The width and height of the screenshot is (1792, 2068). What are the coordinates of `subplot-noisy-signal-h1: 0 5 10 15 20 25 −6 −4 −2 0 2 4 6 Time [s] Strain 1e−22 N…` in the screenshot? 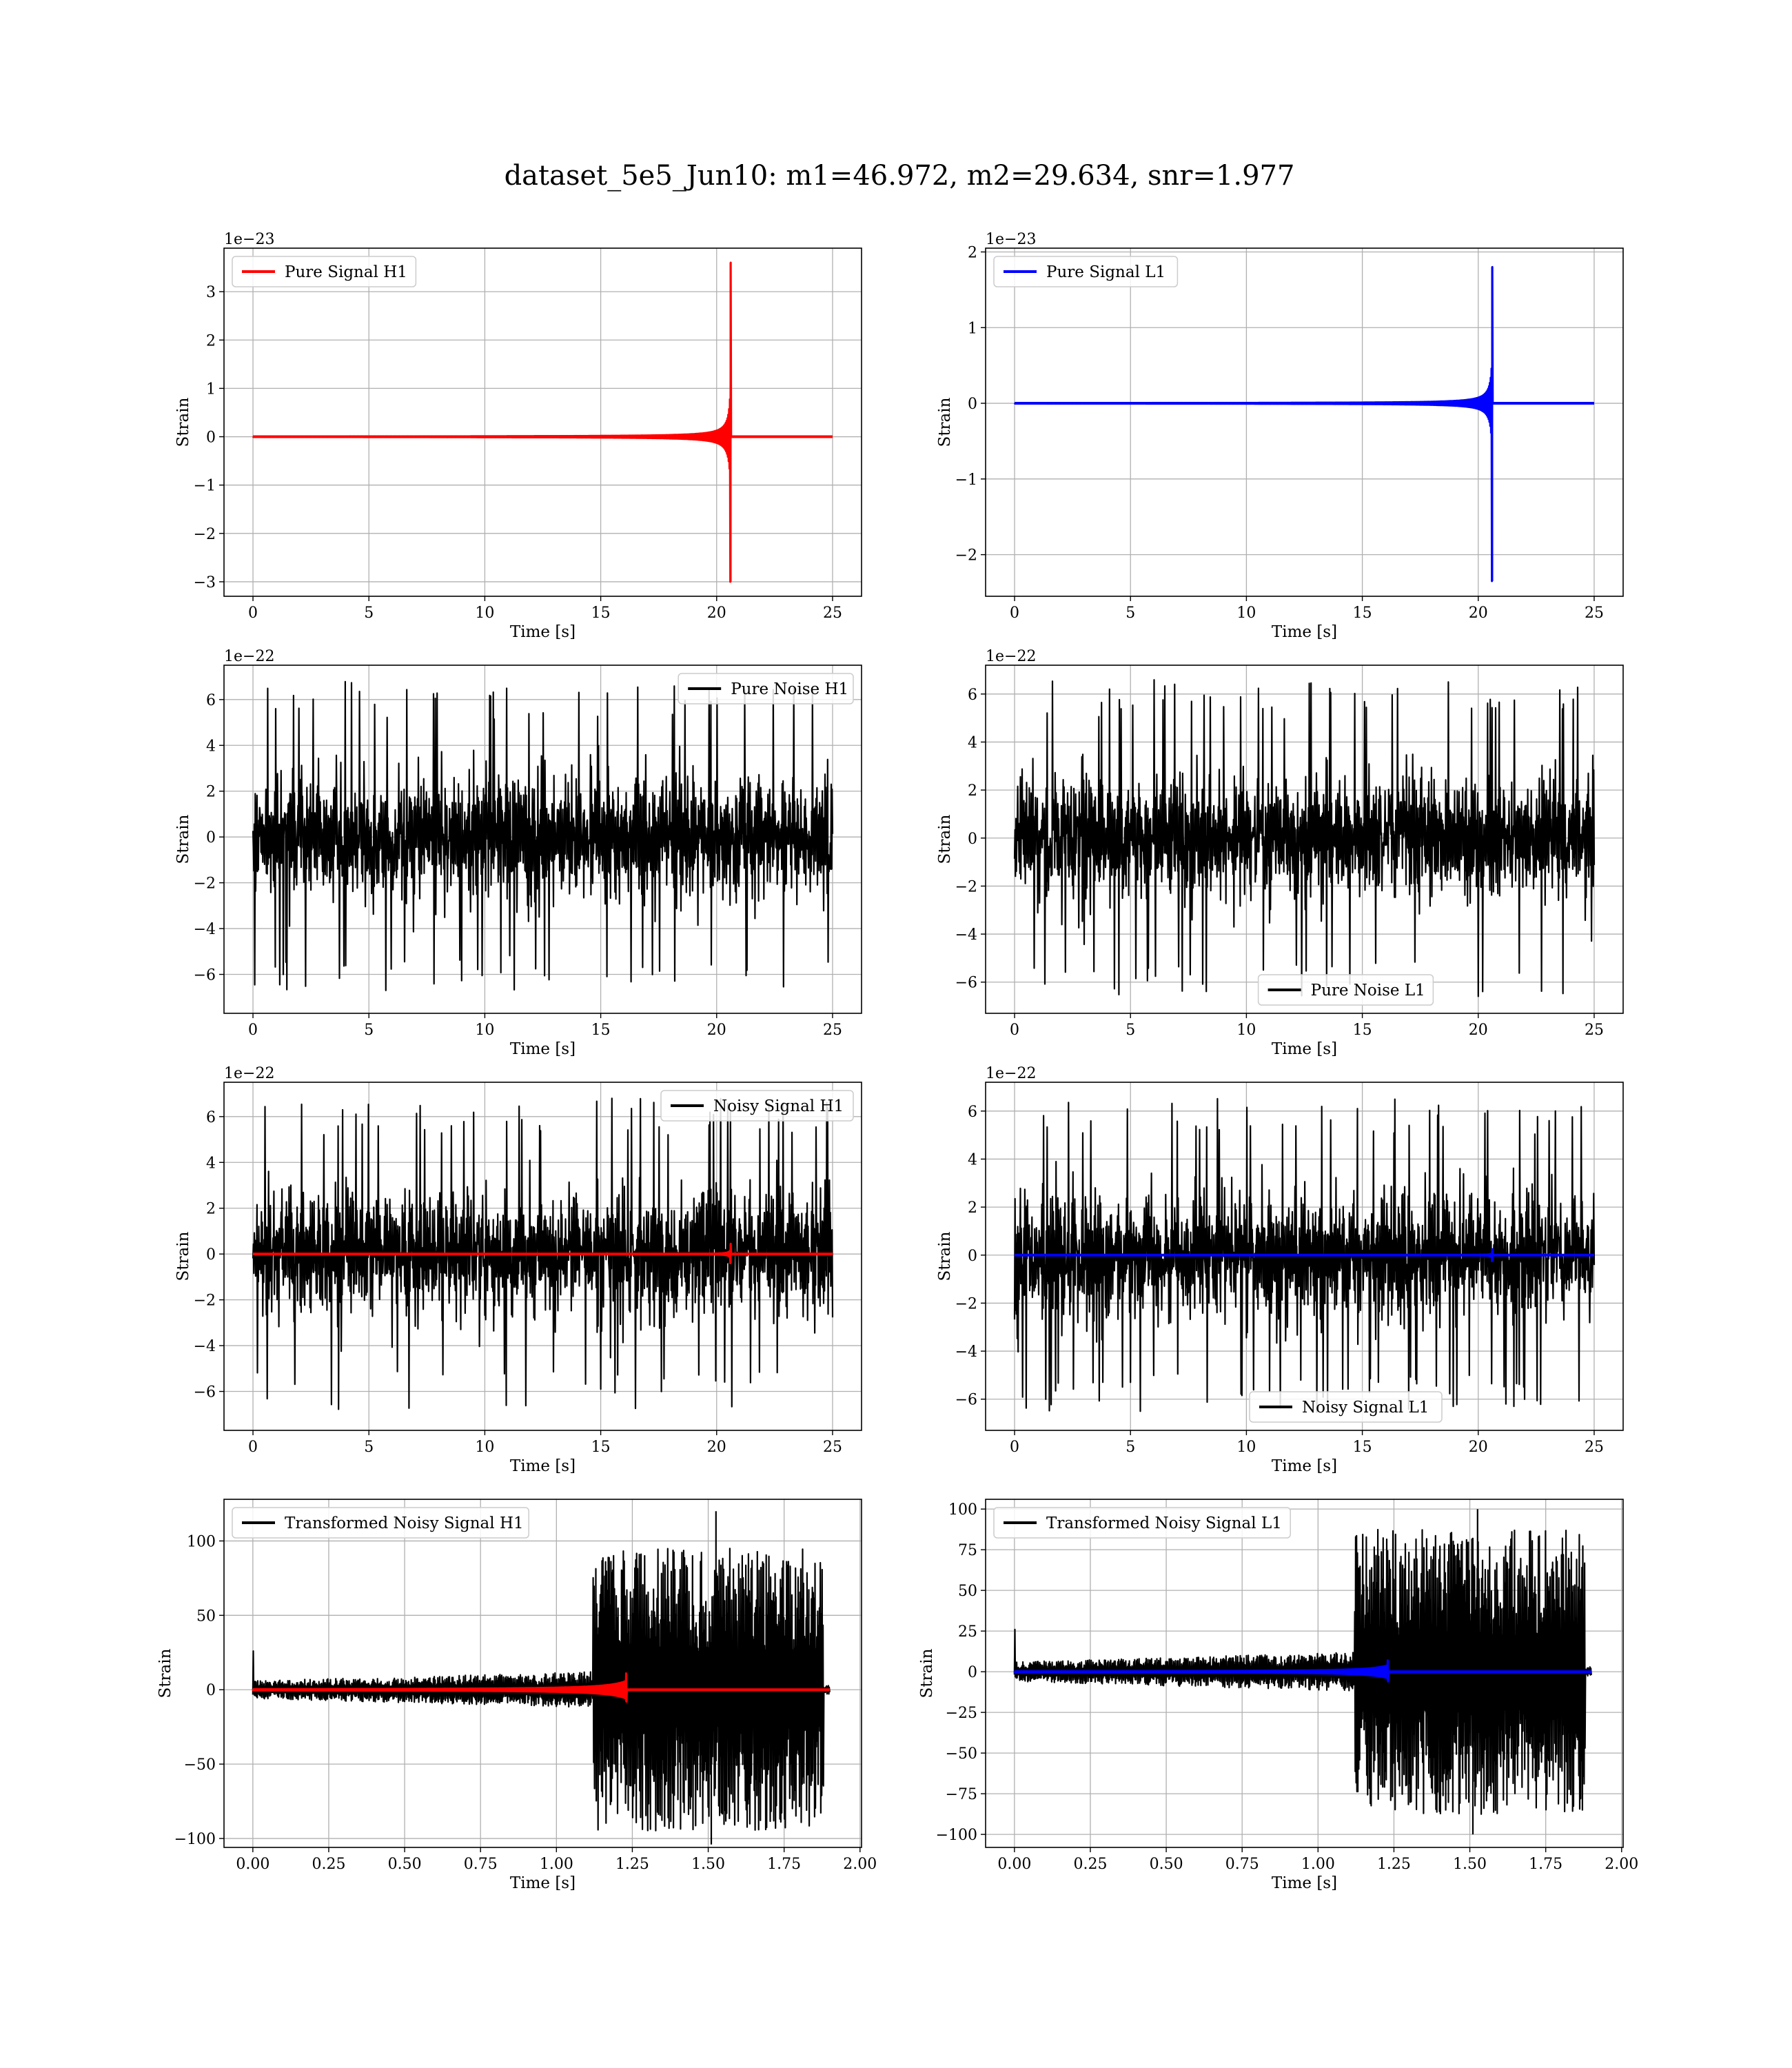 It's located at (518, 1270).